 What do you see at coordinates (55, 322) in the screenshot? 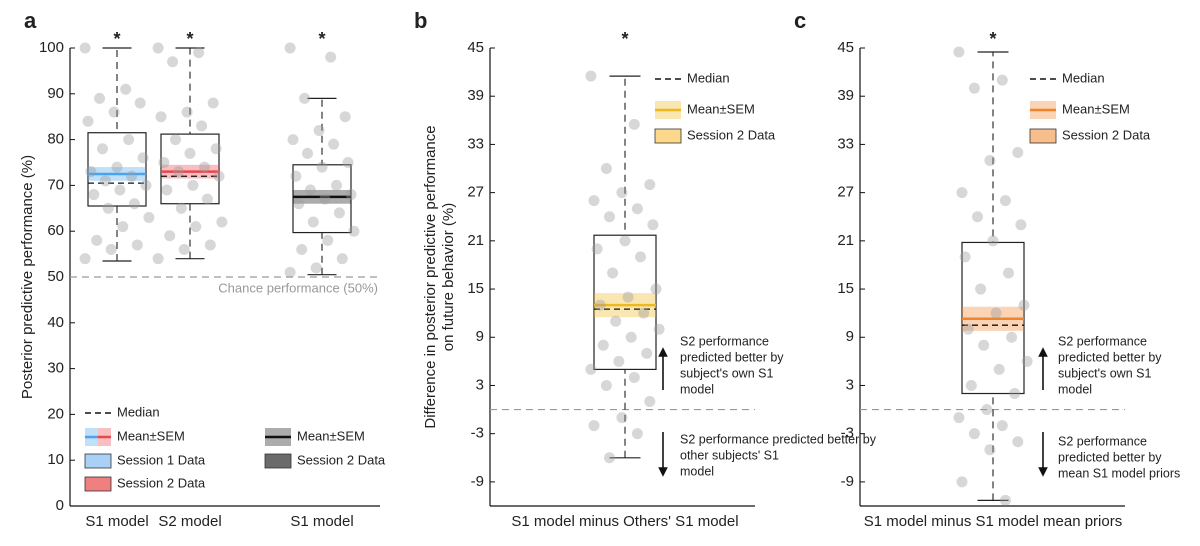
I see `y-tick-label: 40` at bounding box center [55, 322].